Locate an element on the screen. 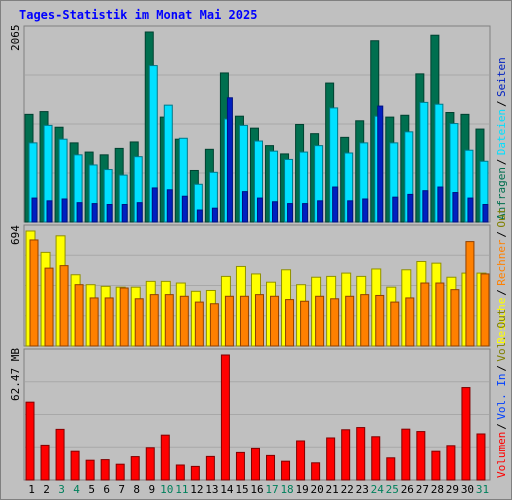 This screenshot has width=512, height=500. day-label: 11 is located at coordinates (181, 489).